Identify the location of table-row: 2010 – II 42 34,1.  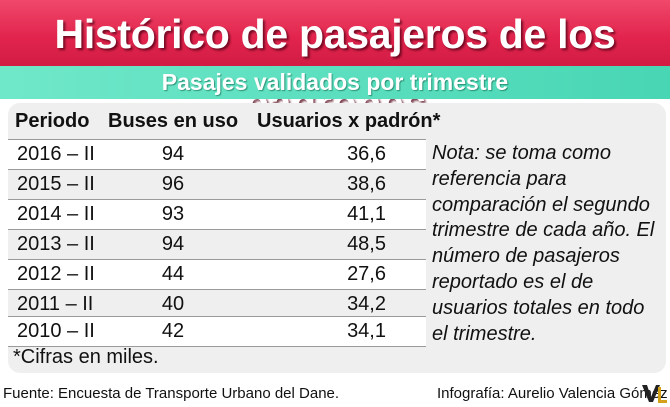
(217, 331).